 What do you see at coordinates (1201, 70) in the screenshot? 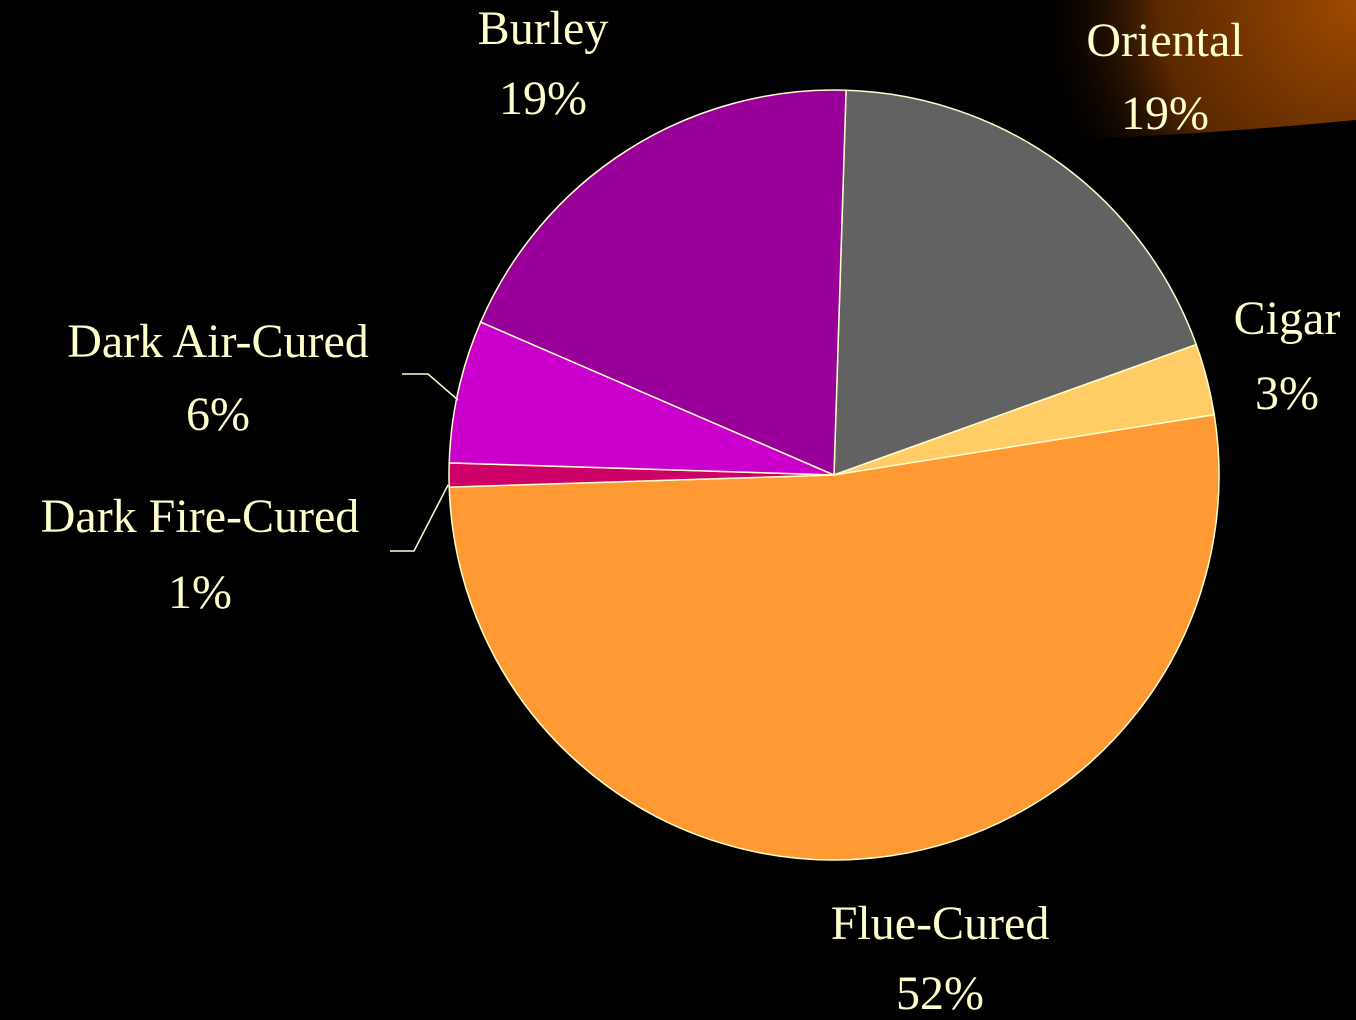
I see `decoration` at bounding box center [1201, 70].